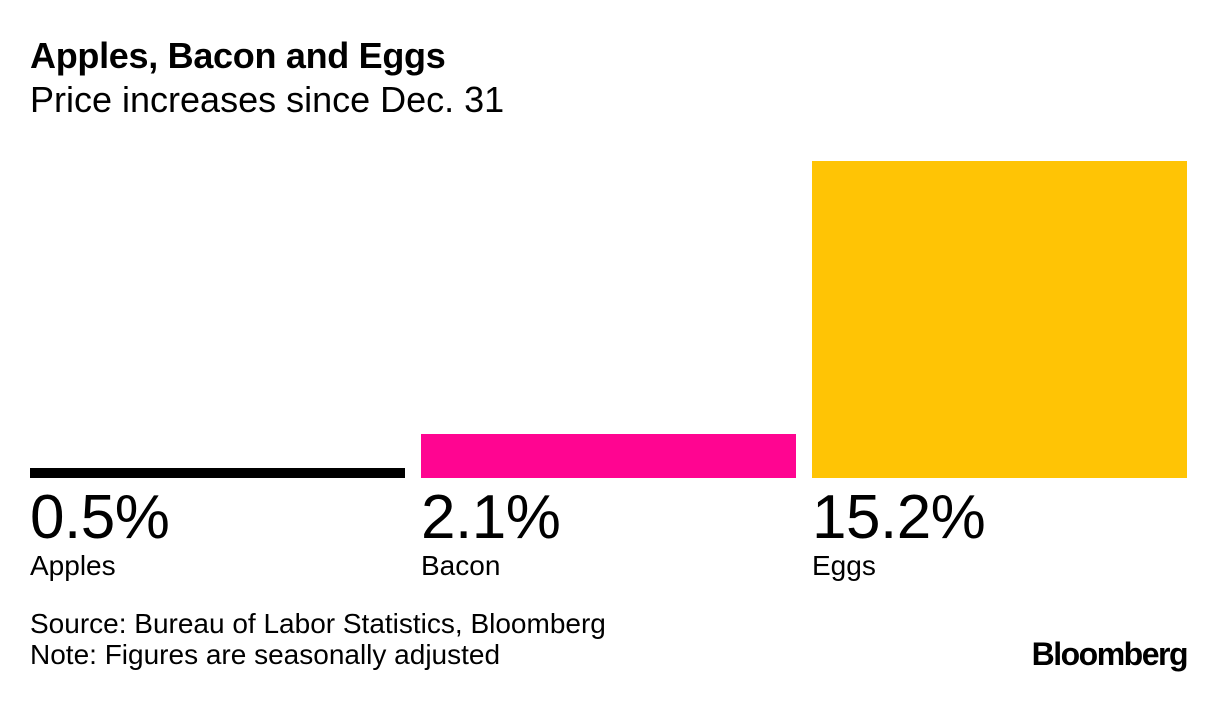 The width and height of the screenshot is (1226, 710). I want to click on chart-subtitle: Price increases since Dec. 31, so click(267, 99).